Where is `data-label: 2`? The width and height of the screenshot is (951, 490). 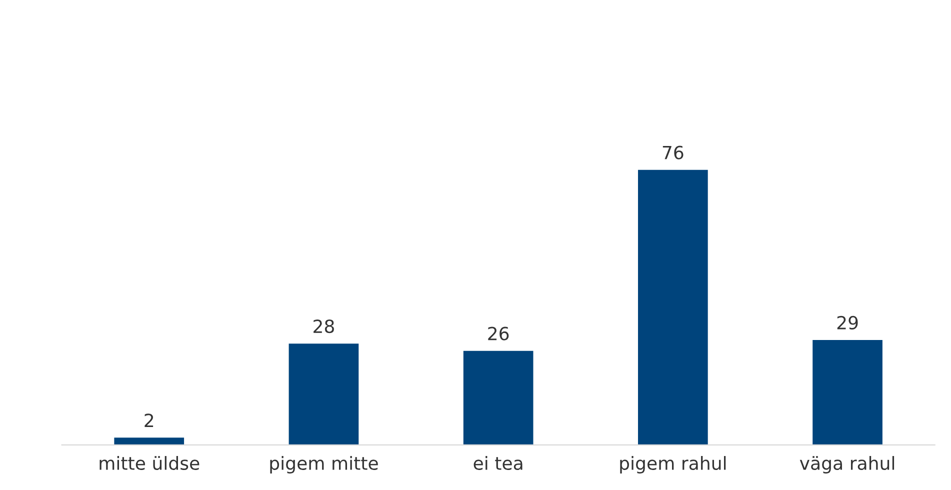 data-label: 2 is located at coordinates (149, 420).